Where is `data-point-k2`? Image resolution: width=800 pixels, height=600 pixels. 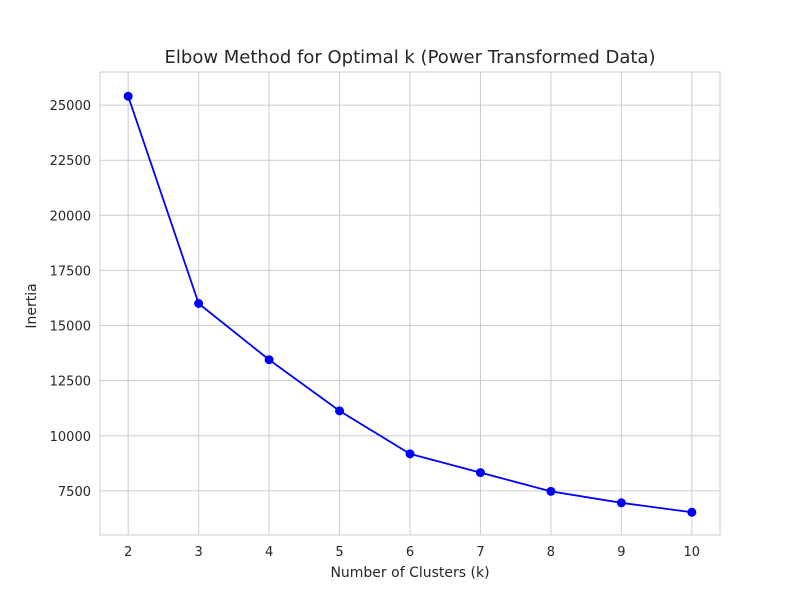 data-point-k2 is located at coordinates (128, 96).